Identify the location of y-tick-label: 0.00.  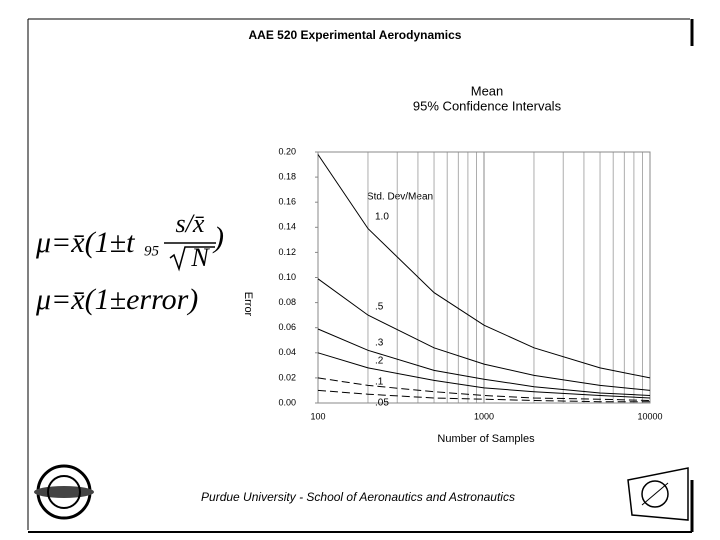
(287, 402).